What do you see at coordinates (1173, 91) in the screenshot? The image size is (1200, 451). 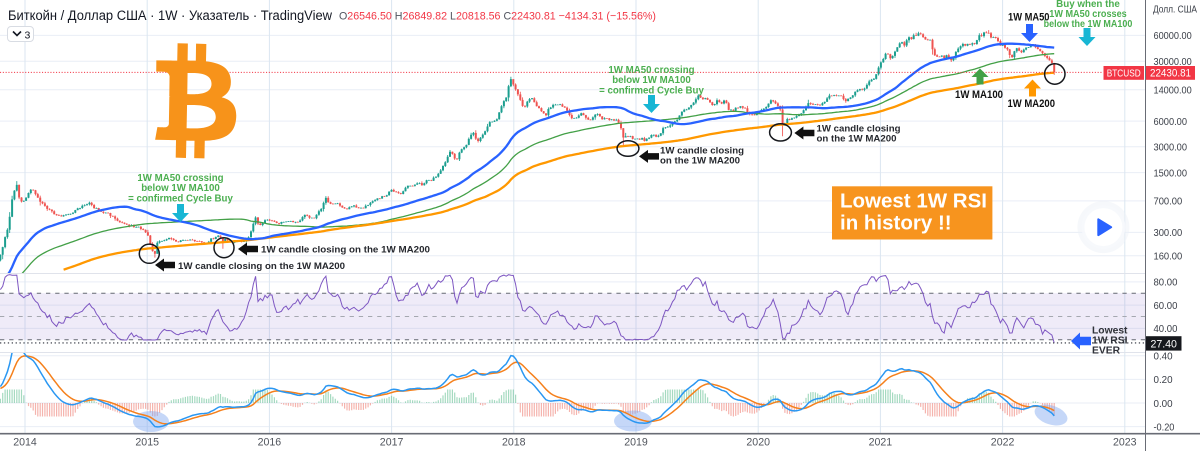 I see `svg-text: 14000.00` at bounding box center [1173, 91].